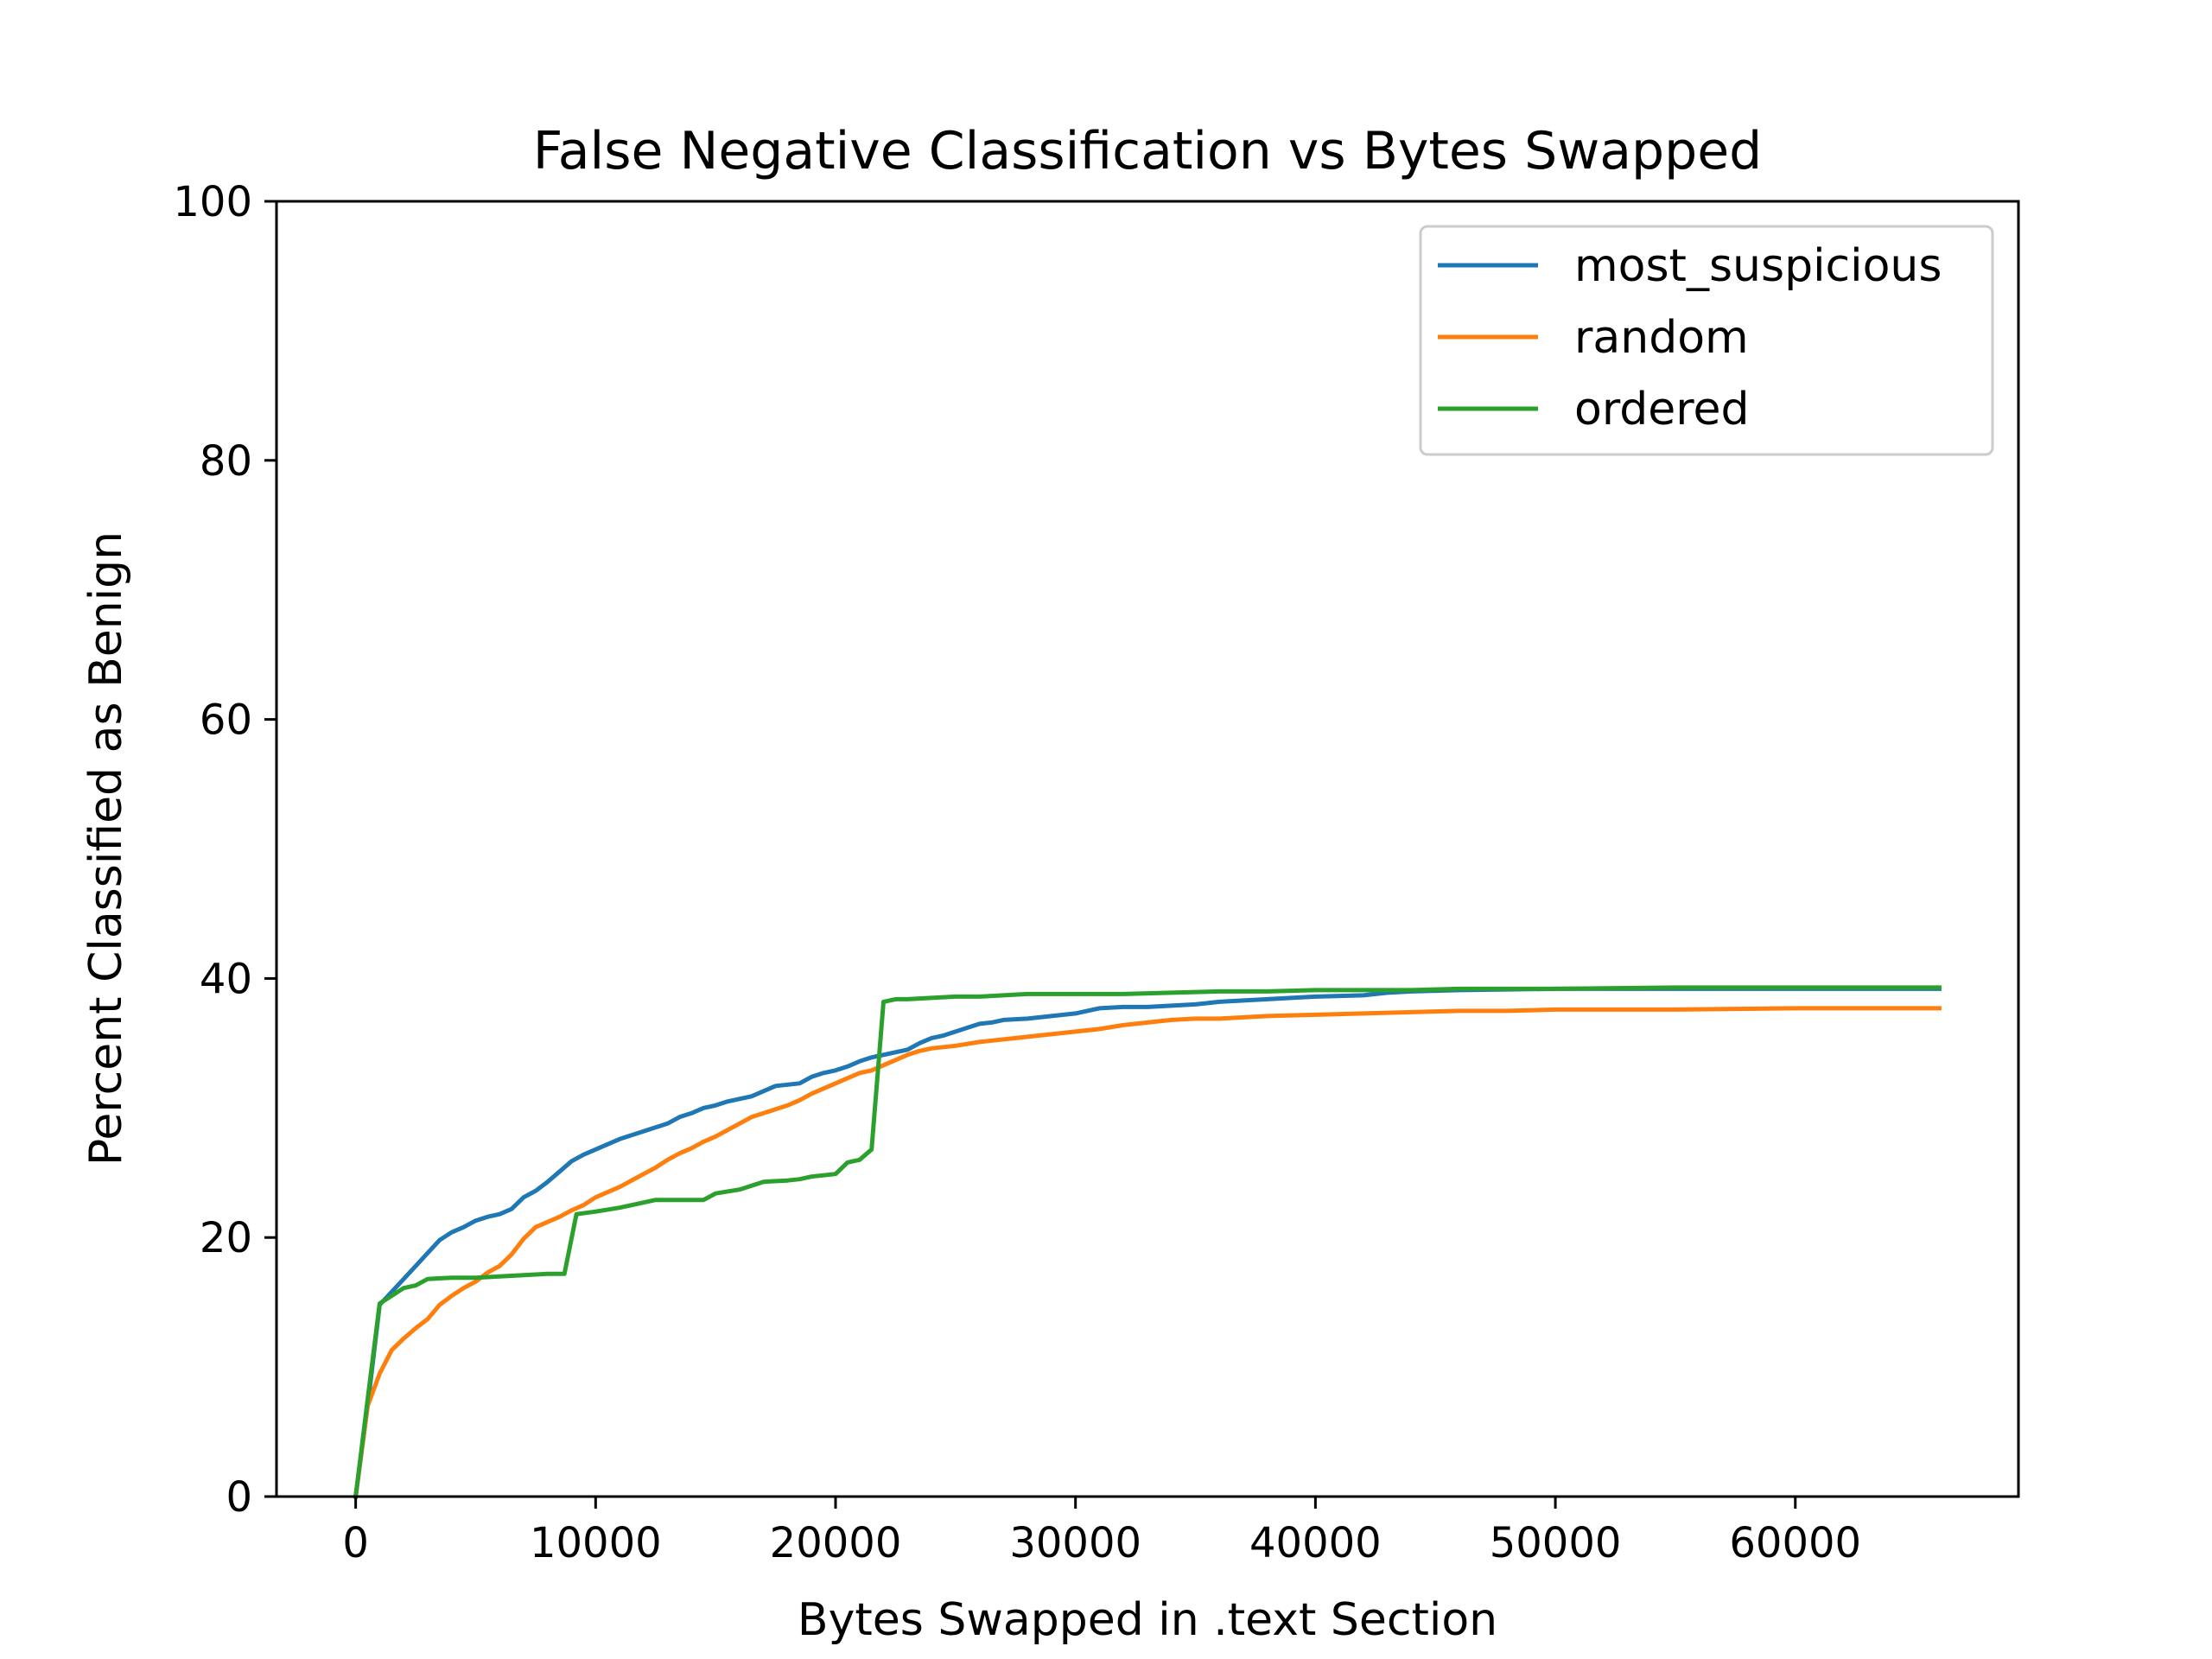 This screenshot has width=2212, height=1659. I want to click on x-tick-label: 10000, so click(596, 1543).